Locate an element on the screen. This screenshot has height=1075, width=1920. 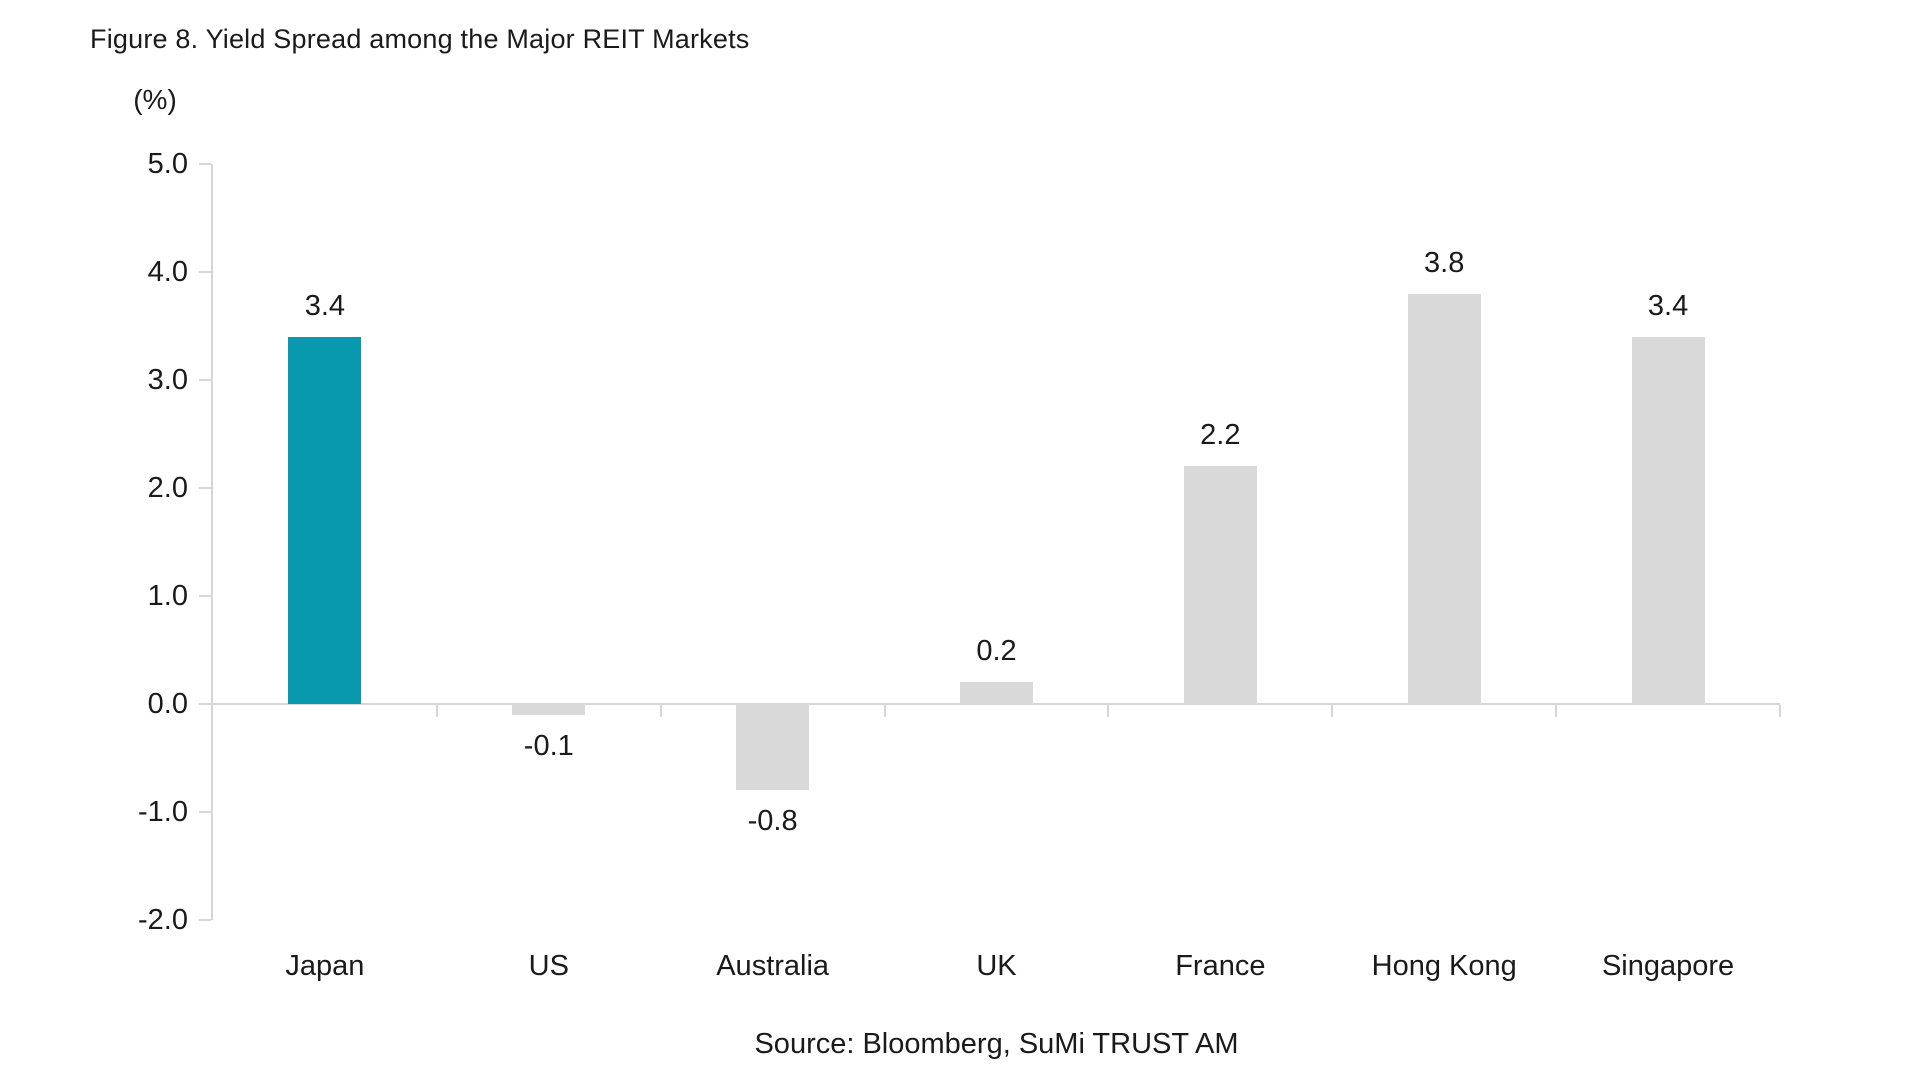
x-tick-label-france: France is located at coordinates (1220, 966).